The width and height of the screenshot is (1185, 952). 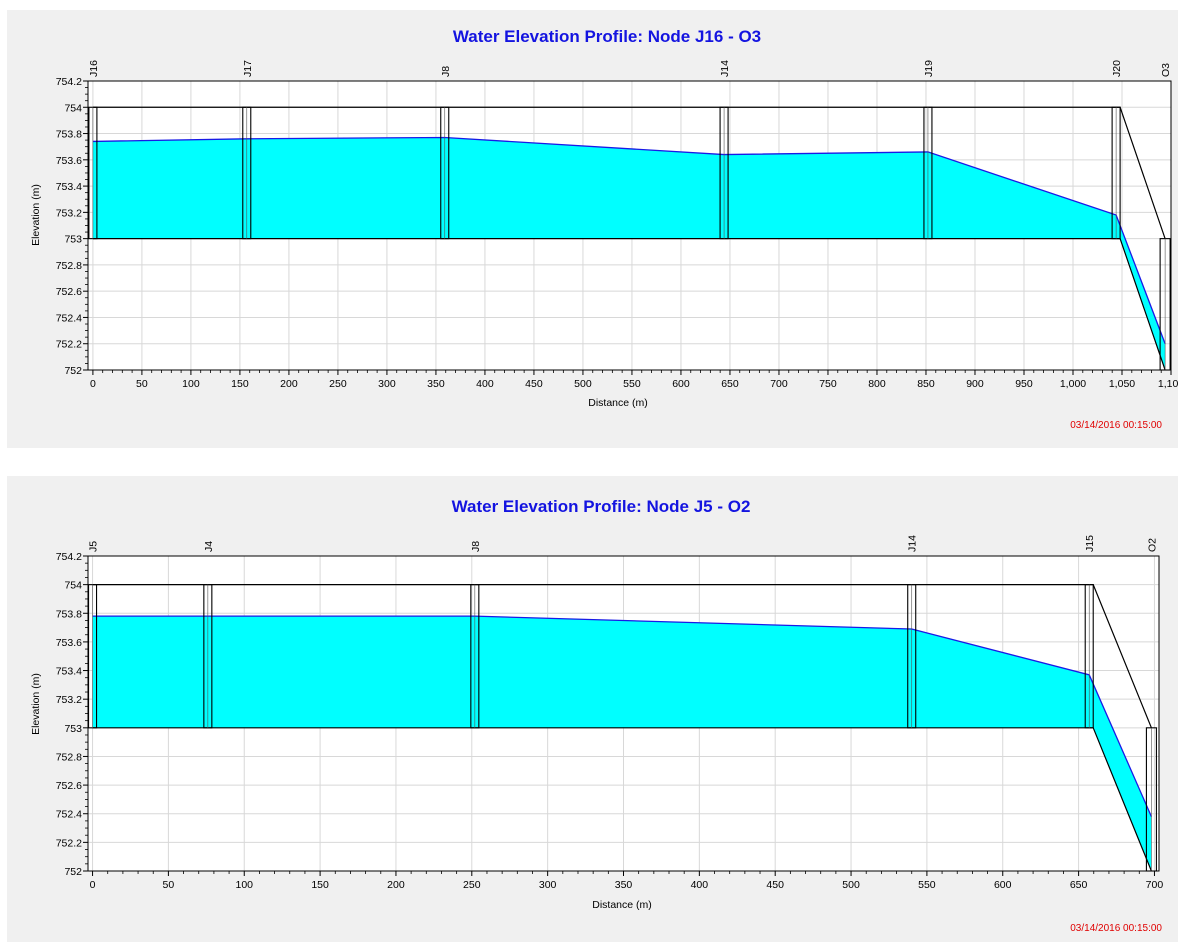 I want to click on x-tick-label: 900, so click(x=975, y=384).